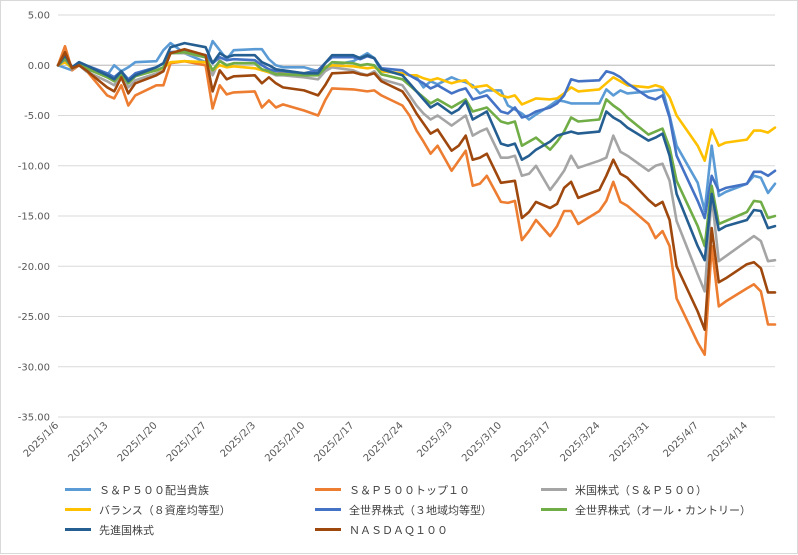 This screenshot has width=798, height=555. I want to click on legend-item: Ｓ＆Ｐ５００配当貴族, so click(190, 489).